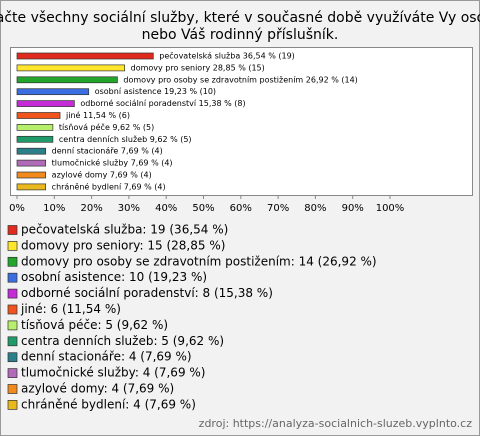 This screenshot has height=436, width=480. Describe the element at coordinates (112, 163) in the screenshot. I see `data-label: tlumočnické služby 7,69 % (4)` at that location.